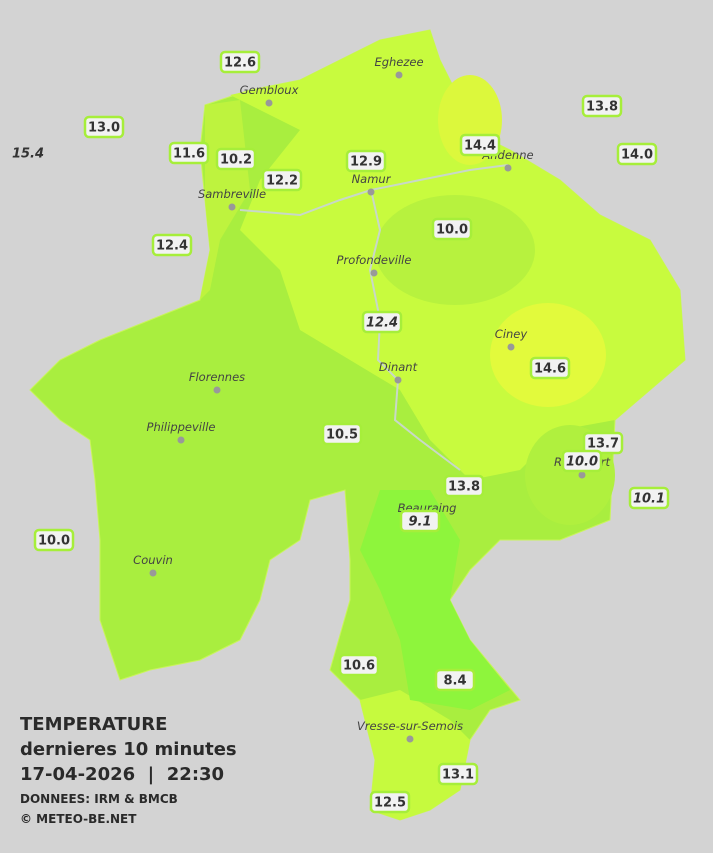 Image resolution: width=713 pixels, height=853 pixels. I want to click on station-value: 12.6, so click(240, 63).